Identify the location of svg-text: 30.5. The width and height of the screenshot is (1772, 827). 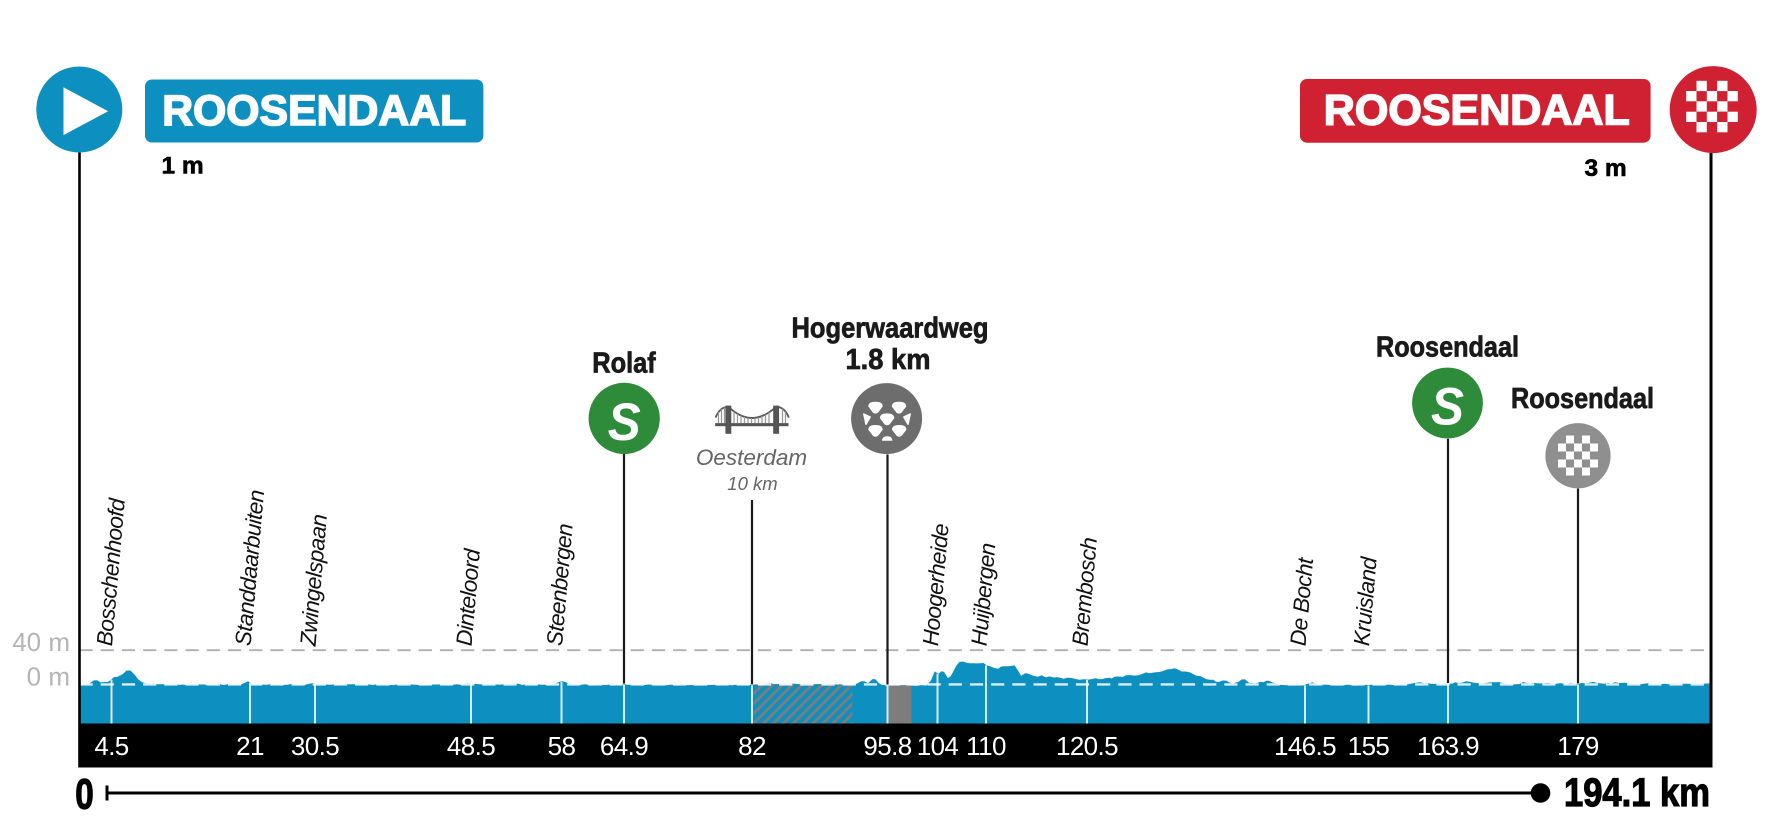
(315, 746).